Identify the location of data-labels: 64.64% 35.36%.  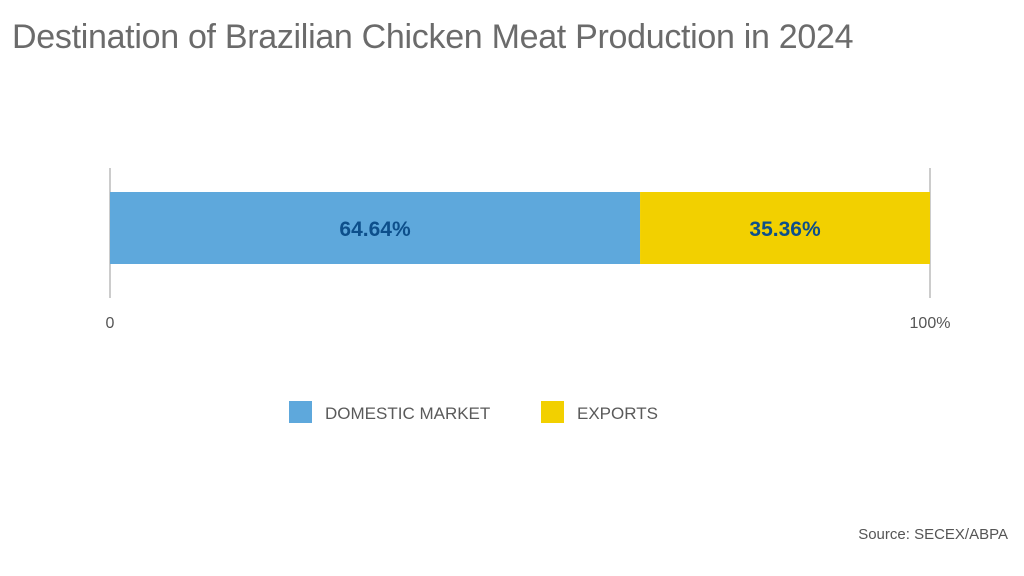
(580, 229).